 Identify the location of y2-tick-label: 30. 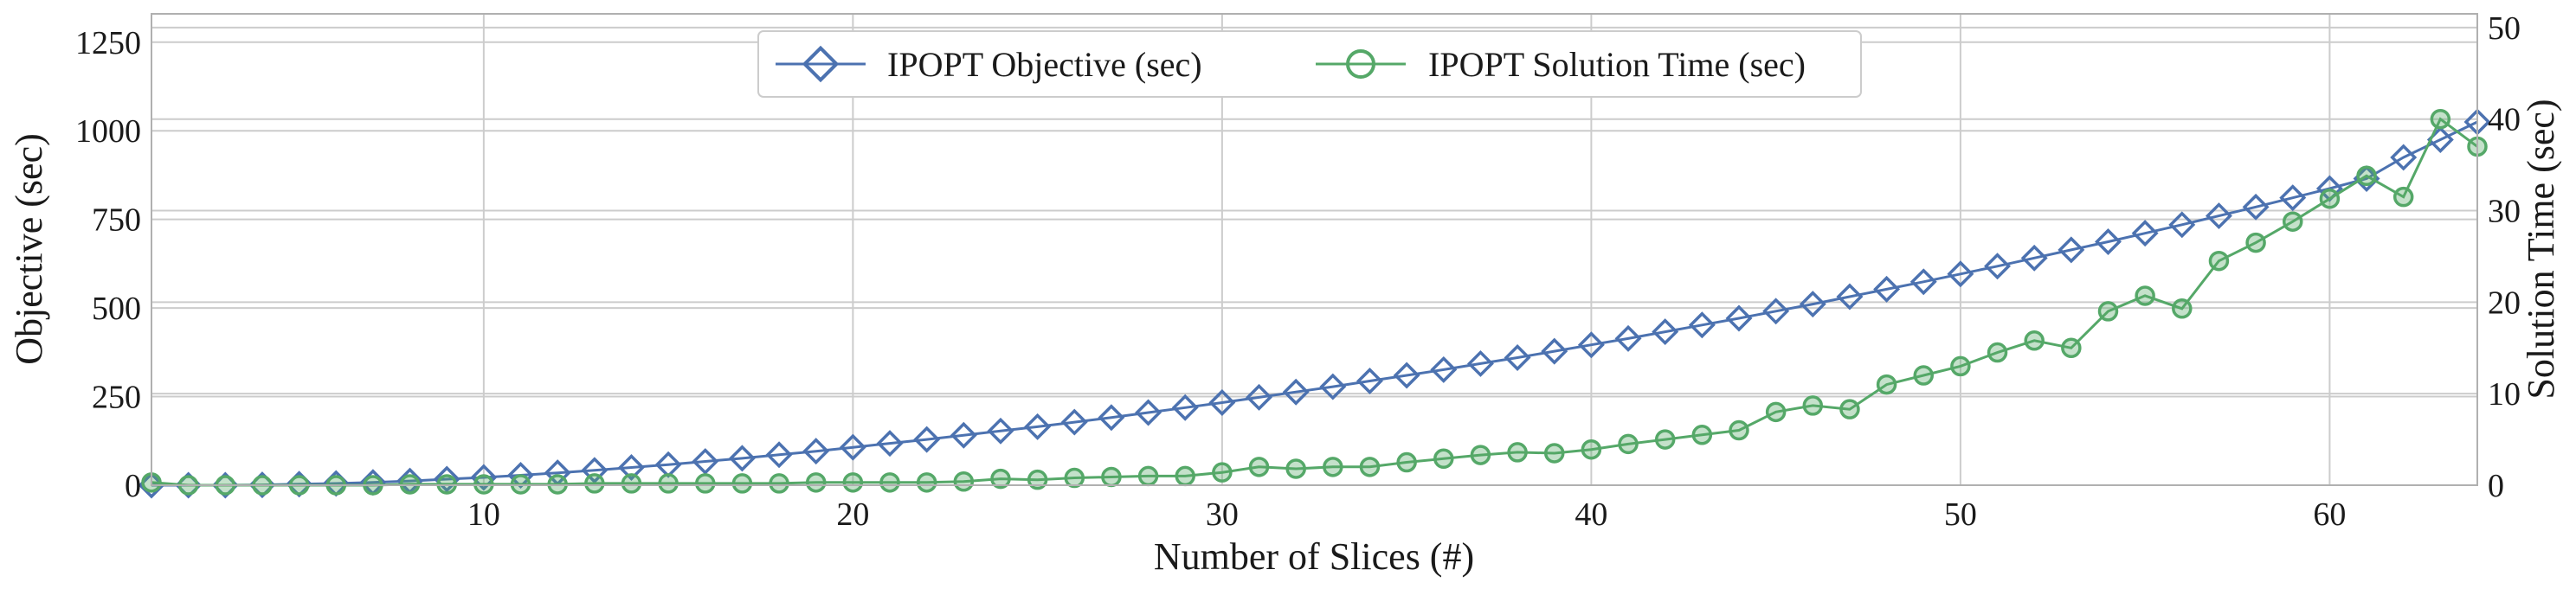
(2504, 212).